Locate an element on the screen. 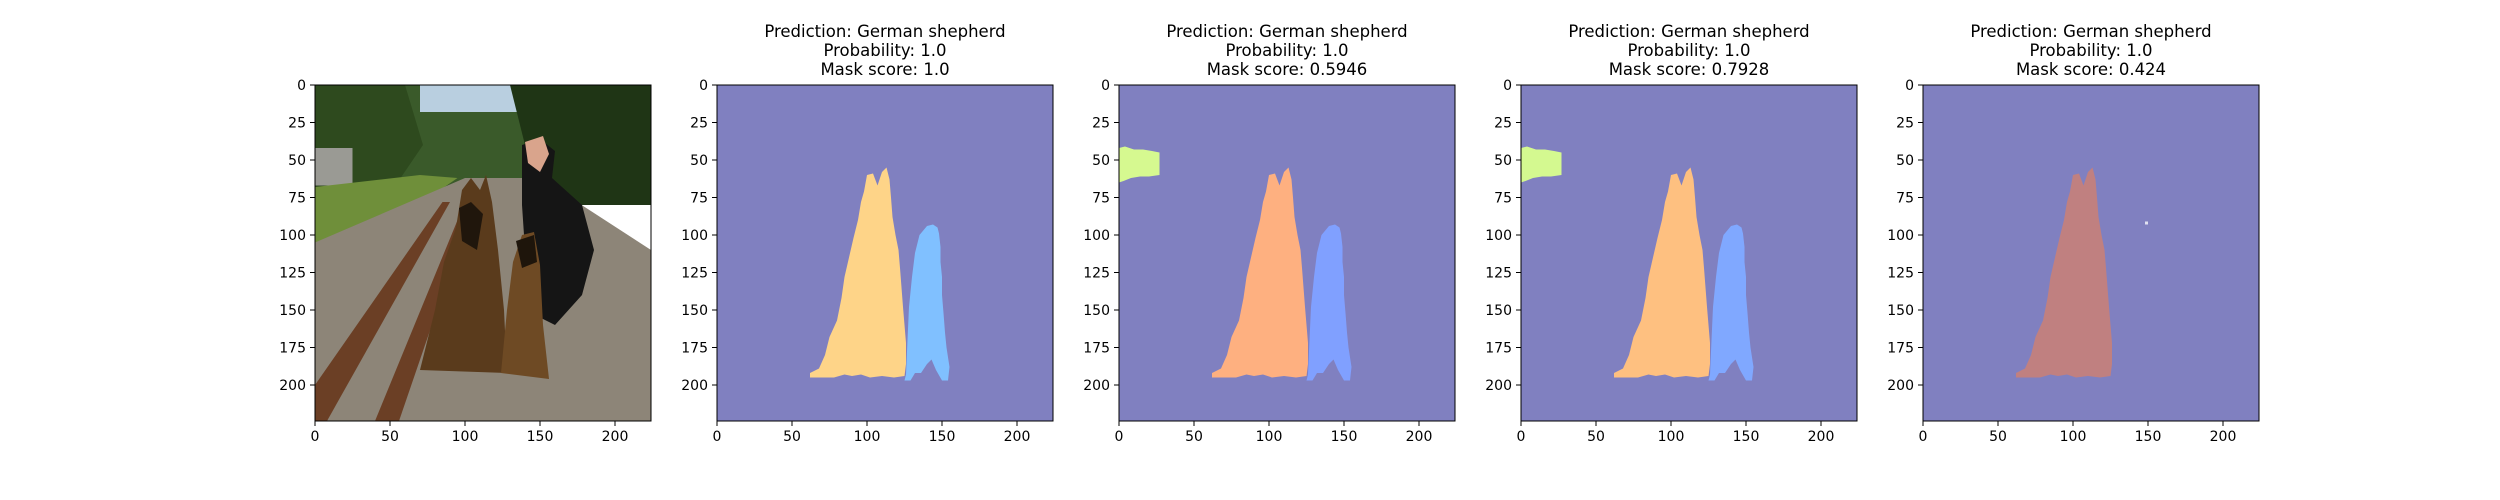 This screenshot has width=2500, height=500. panel-title-line: Mask score: 0.5946 is located at coordinates (1287, 69).